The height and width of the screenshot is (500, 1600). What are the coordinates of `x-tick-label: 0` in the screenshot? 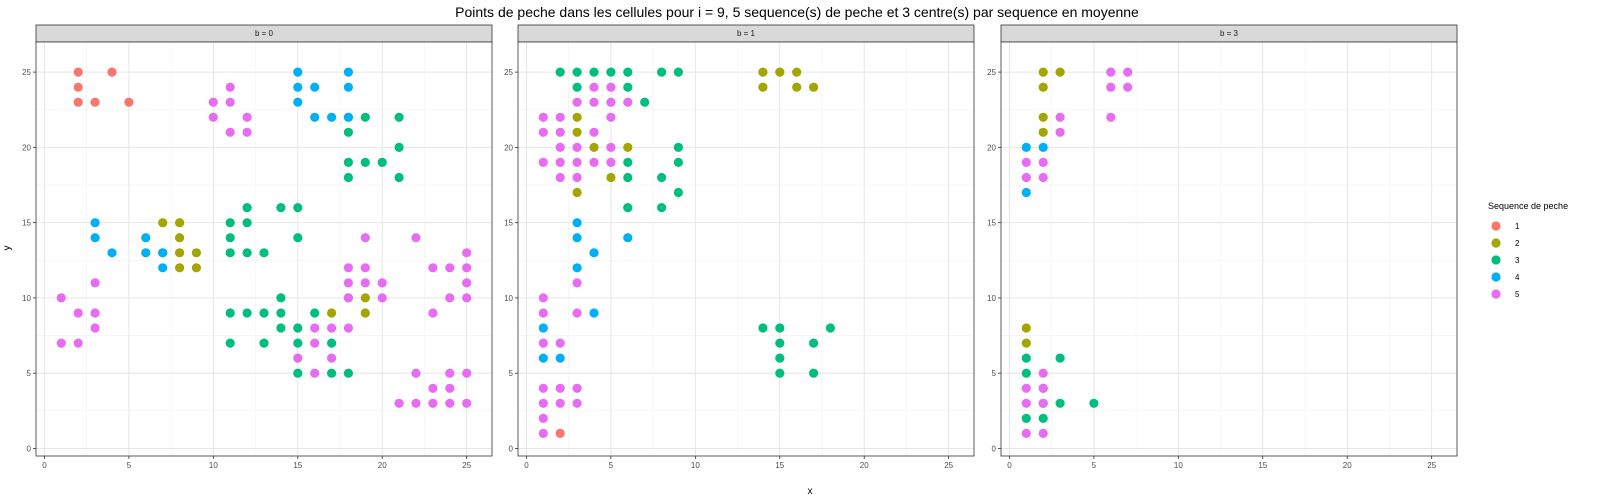 It's located at (1009, 465).